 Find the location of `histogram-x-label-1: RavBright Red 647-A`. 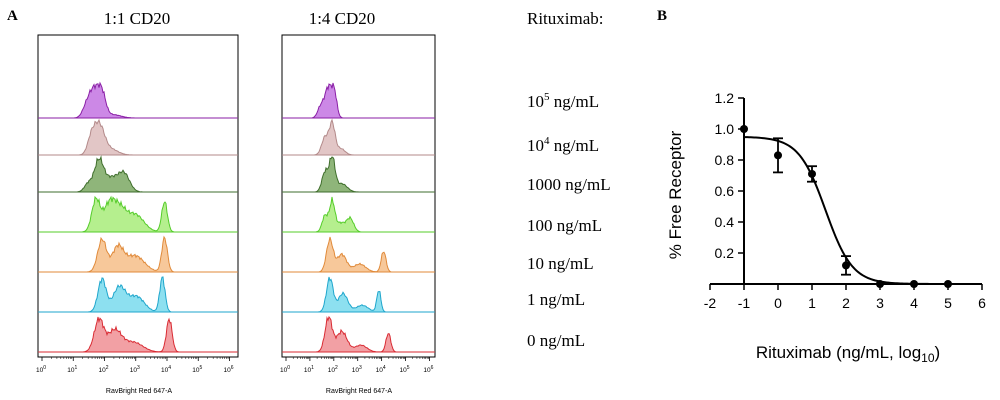

histogram-x-label-1: RavBright Red 647-A is located at coordinates (139, 391).